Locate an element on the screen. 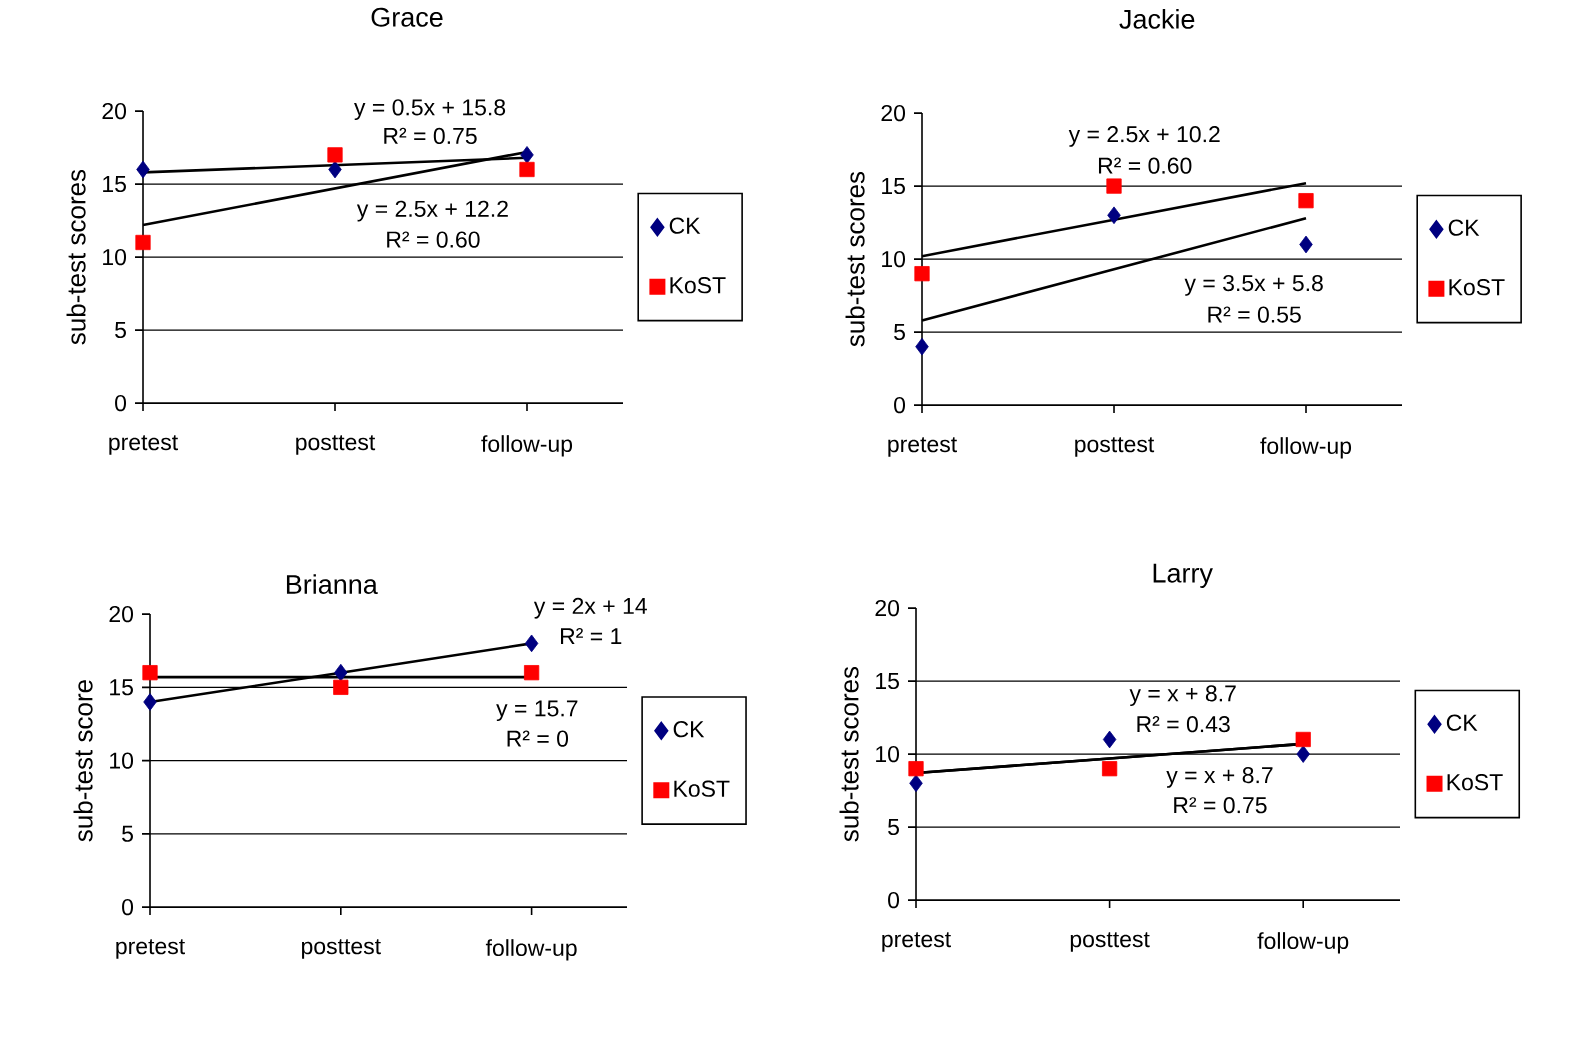 The height and width of the screenshot is (1063, 1585). annotation: R² = 1 is located at coordinates (591, 636).